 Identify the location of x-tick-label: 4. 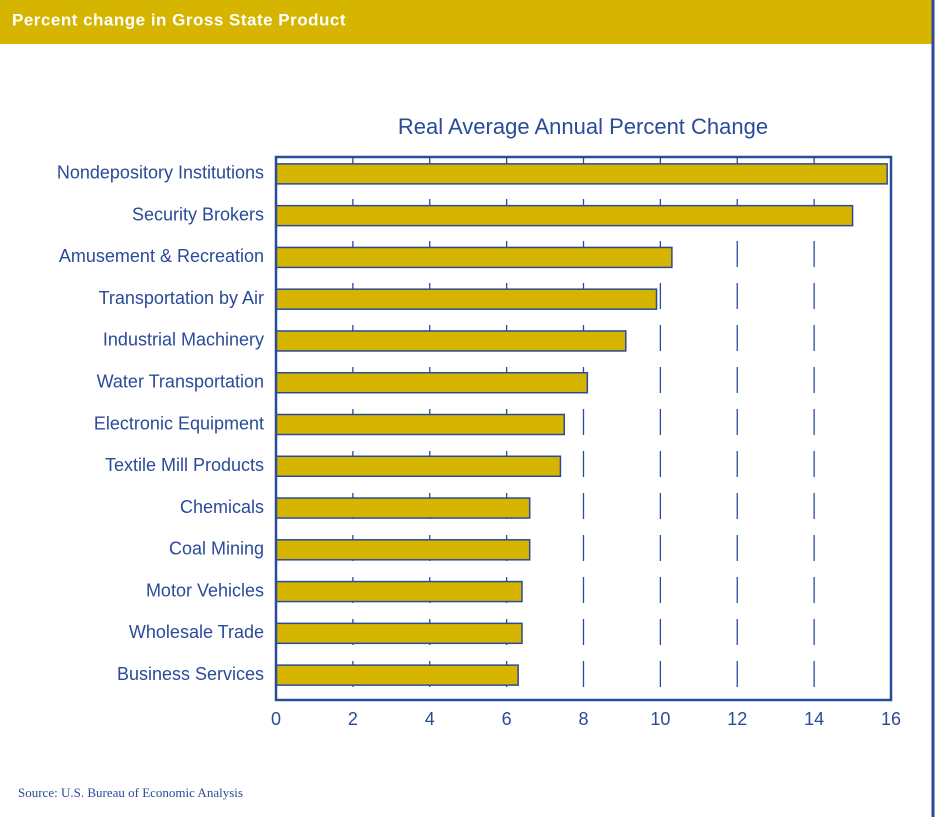
(430, 719).